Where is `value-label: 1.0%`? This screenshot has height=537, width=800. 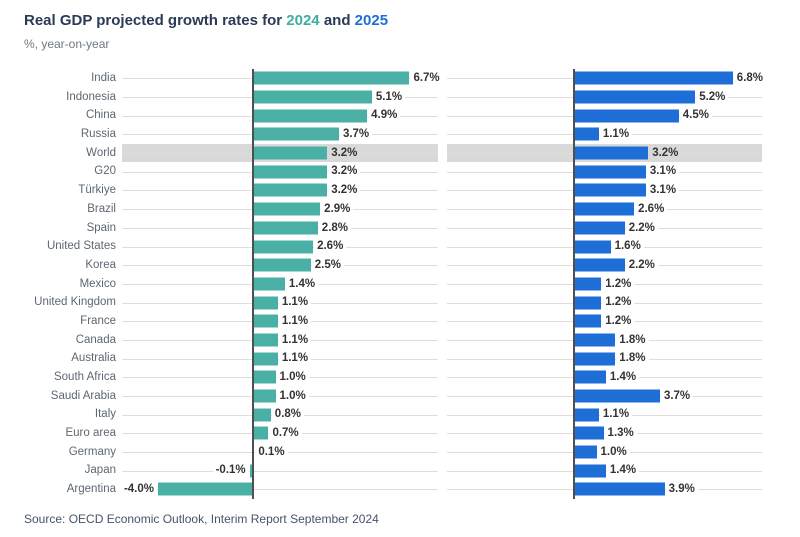
value-label: 1.0% is located at coordinates (292, 377).